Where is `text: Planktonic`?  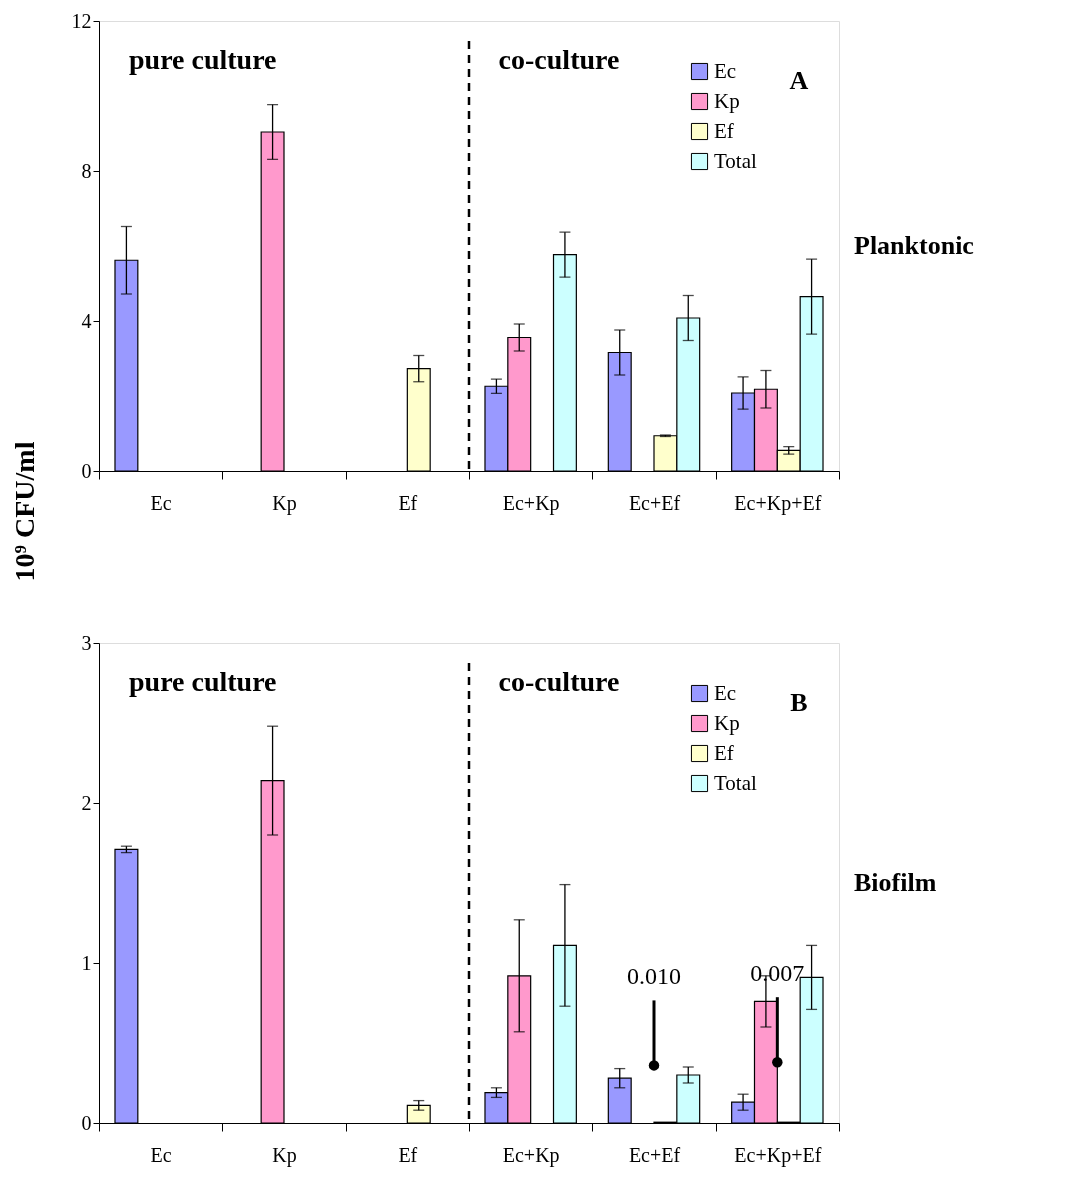 text: Planktonic is located at coordinates (914, 245).